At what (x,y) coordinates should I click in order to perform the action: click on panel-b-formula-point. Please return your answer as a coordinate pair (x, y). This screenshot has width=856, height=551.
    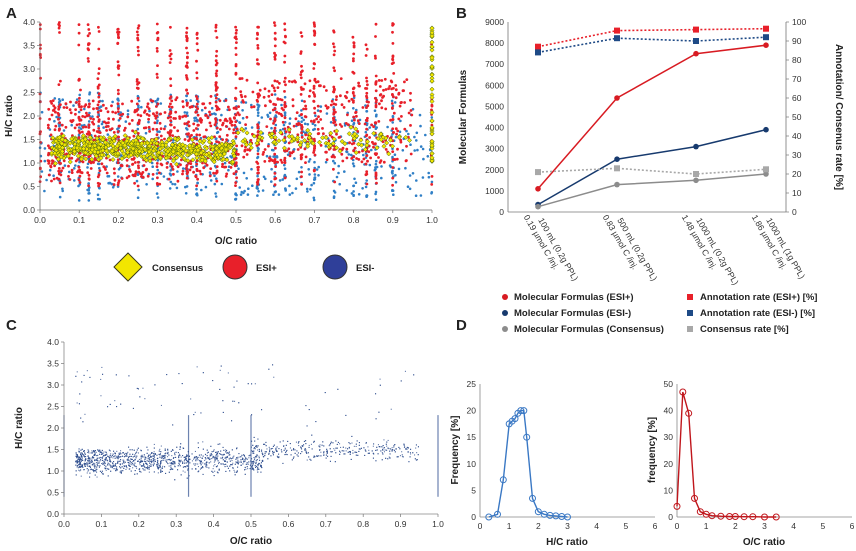
    Looking at the image, I should click on (766, 129).